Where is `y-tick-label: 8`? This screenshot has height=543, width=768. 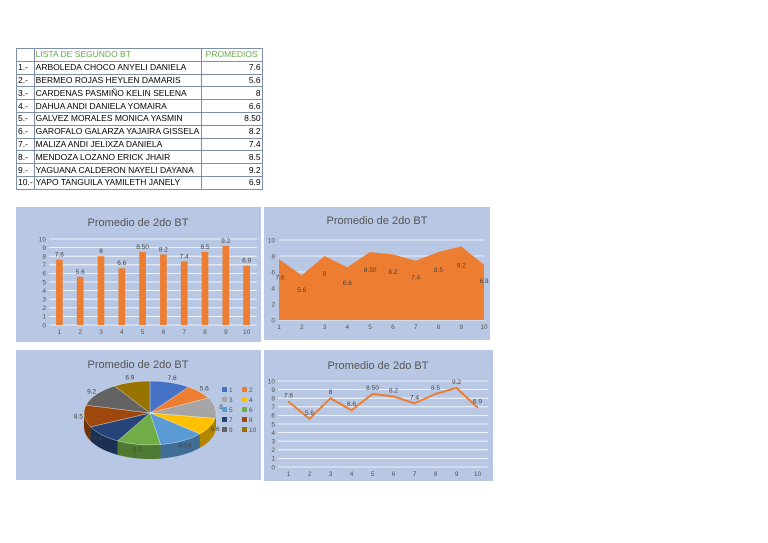
y-tick-label: 8 is located at coordinates (44, 257).